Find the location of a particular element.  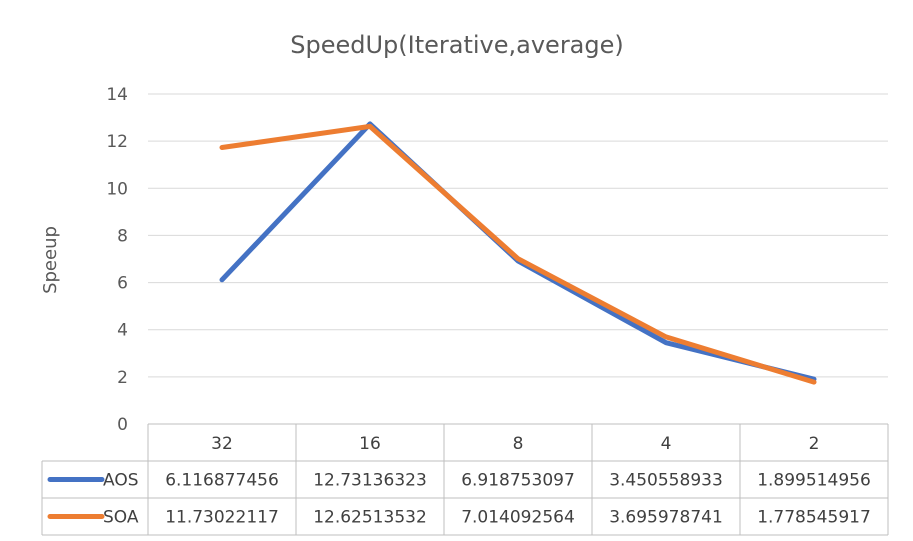

data-cell: 12.73136323 is located at coordinates (370, 481).